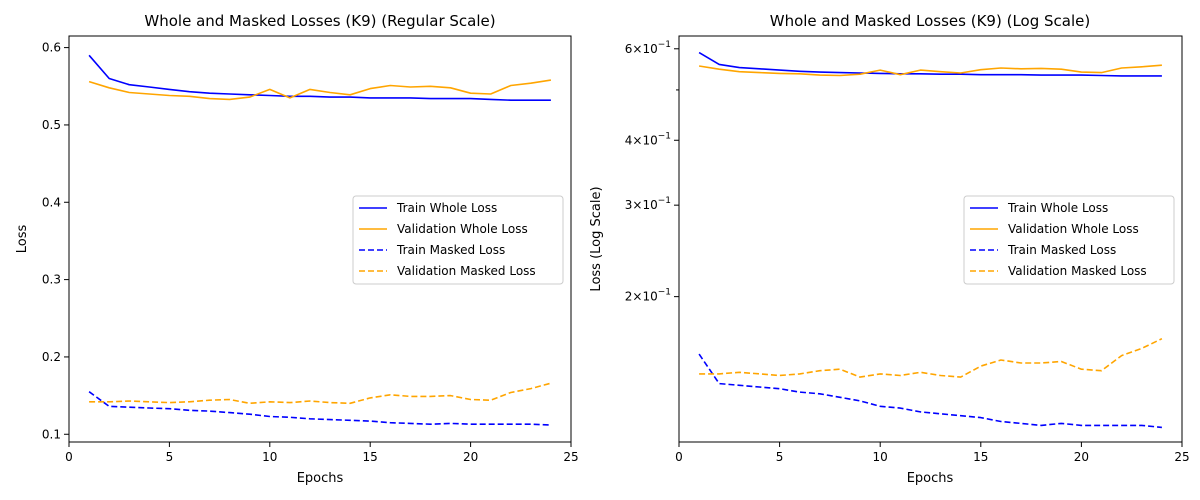  Describe the element at coordinates (648, 296) in the screenshot. I see `y-tick-label: 2×10⁻¹` at that location.